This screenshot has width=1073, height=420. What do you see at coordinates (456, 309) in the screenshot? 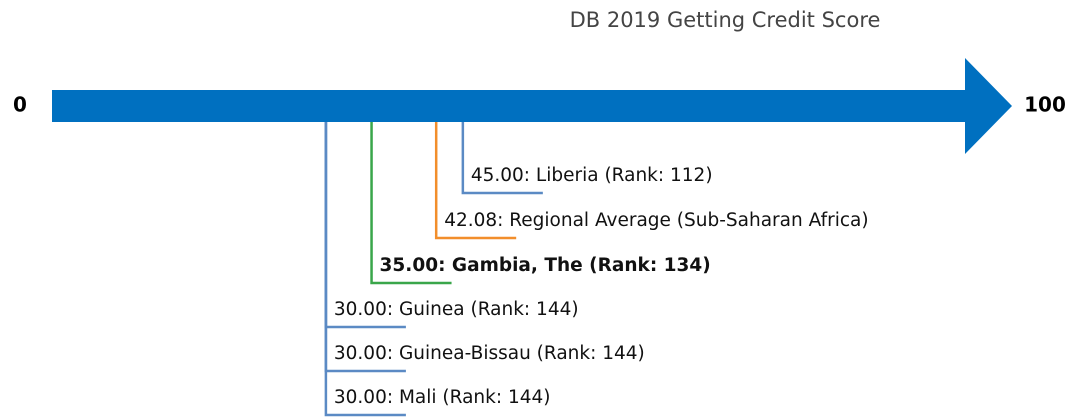
I see `marker-label: 30.00: Guinea (Rank: 144)` at bounding box center [456, 309].